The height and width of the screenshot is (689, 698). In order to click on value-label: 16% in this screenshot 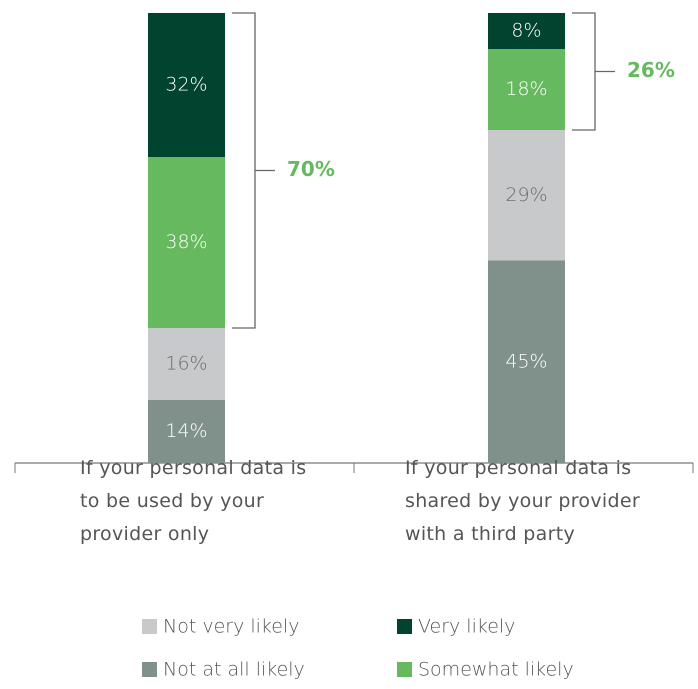, I will do `click(186, 364)`.